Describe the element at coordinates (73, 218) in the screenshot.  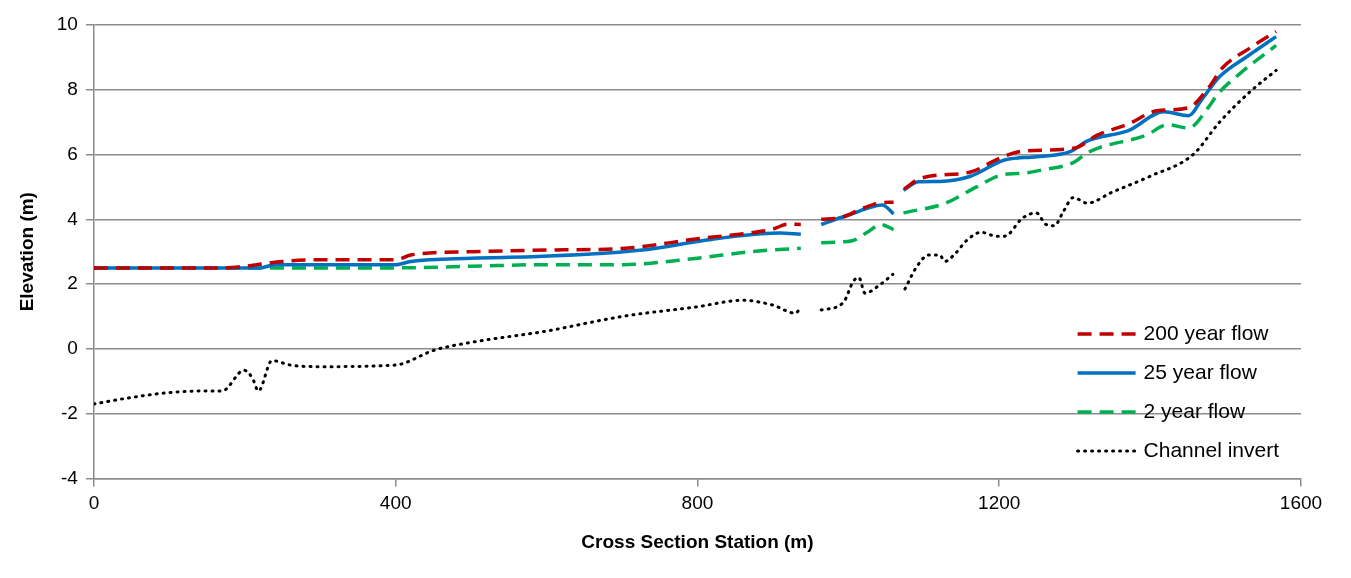
I see `y-tick-label: 4` at that location.